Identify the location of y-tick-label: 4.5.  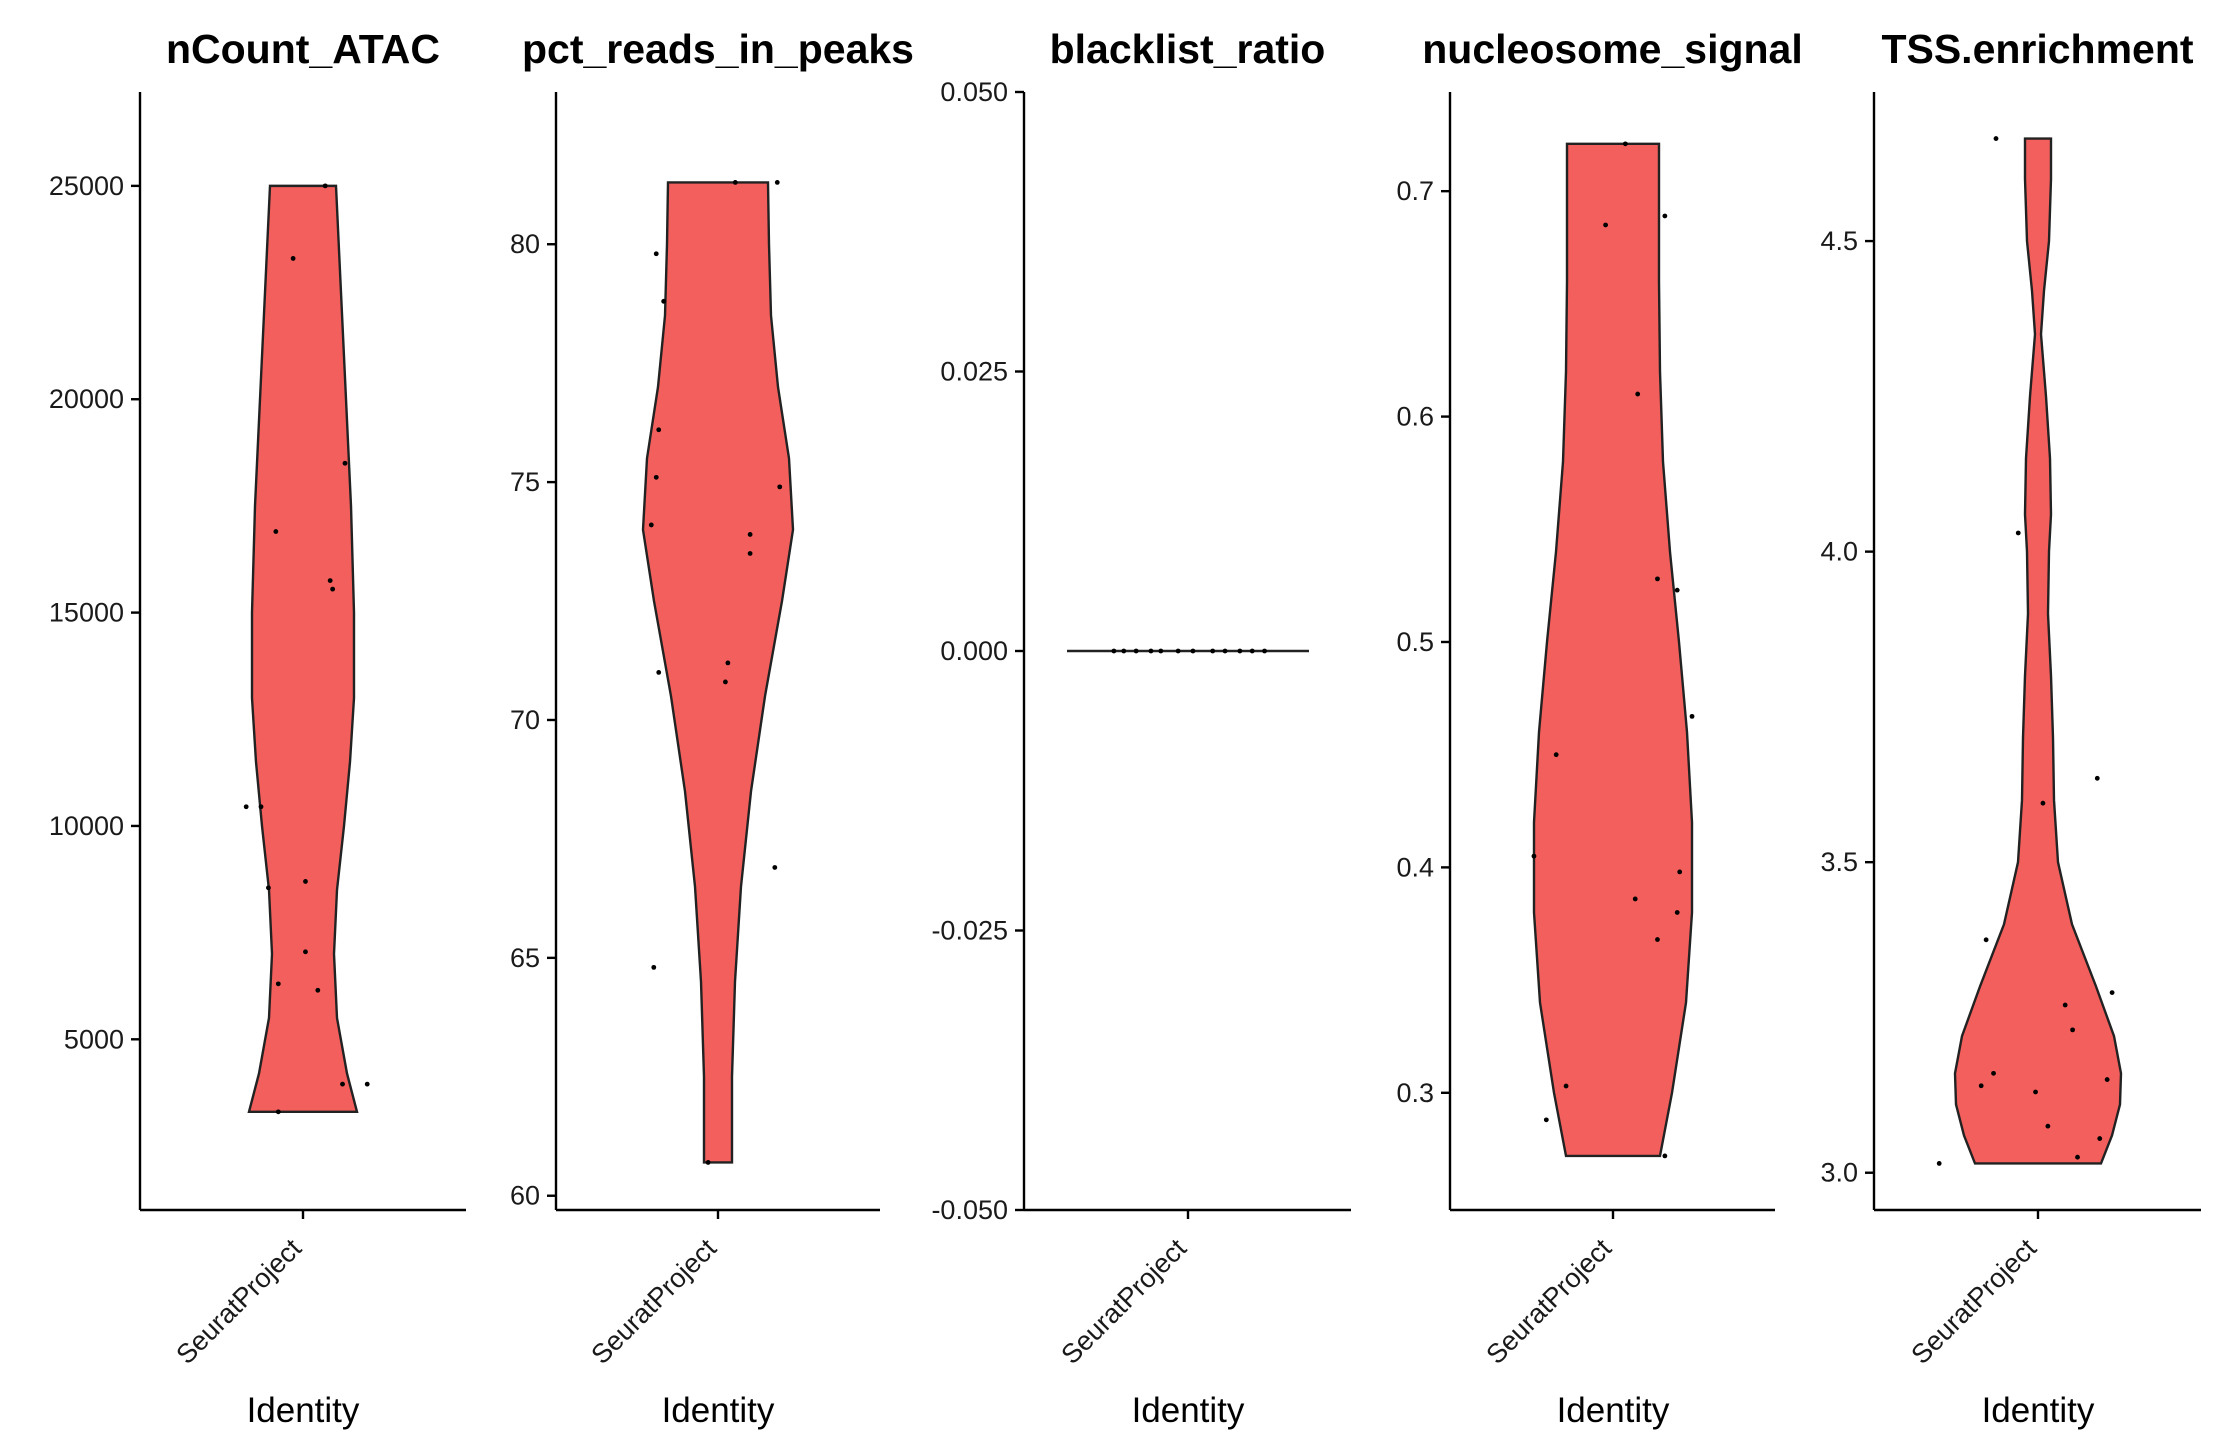
(1839, 241).